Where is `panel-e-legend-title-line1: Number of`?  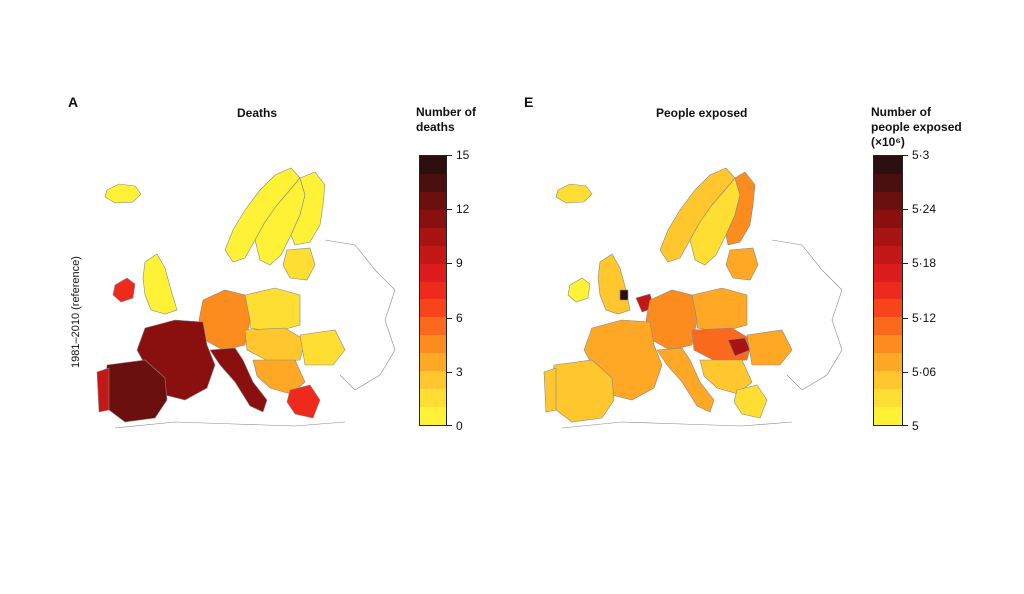 panel-e-legend-title-line1: Number of is located at coordinates (901, 112).